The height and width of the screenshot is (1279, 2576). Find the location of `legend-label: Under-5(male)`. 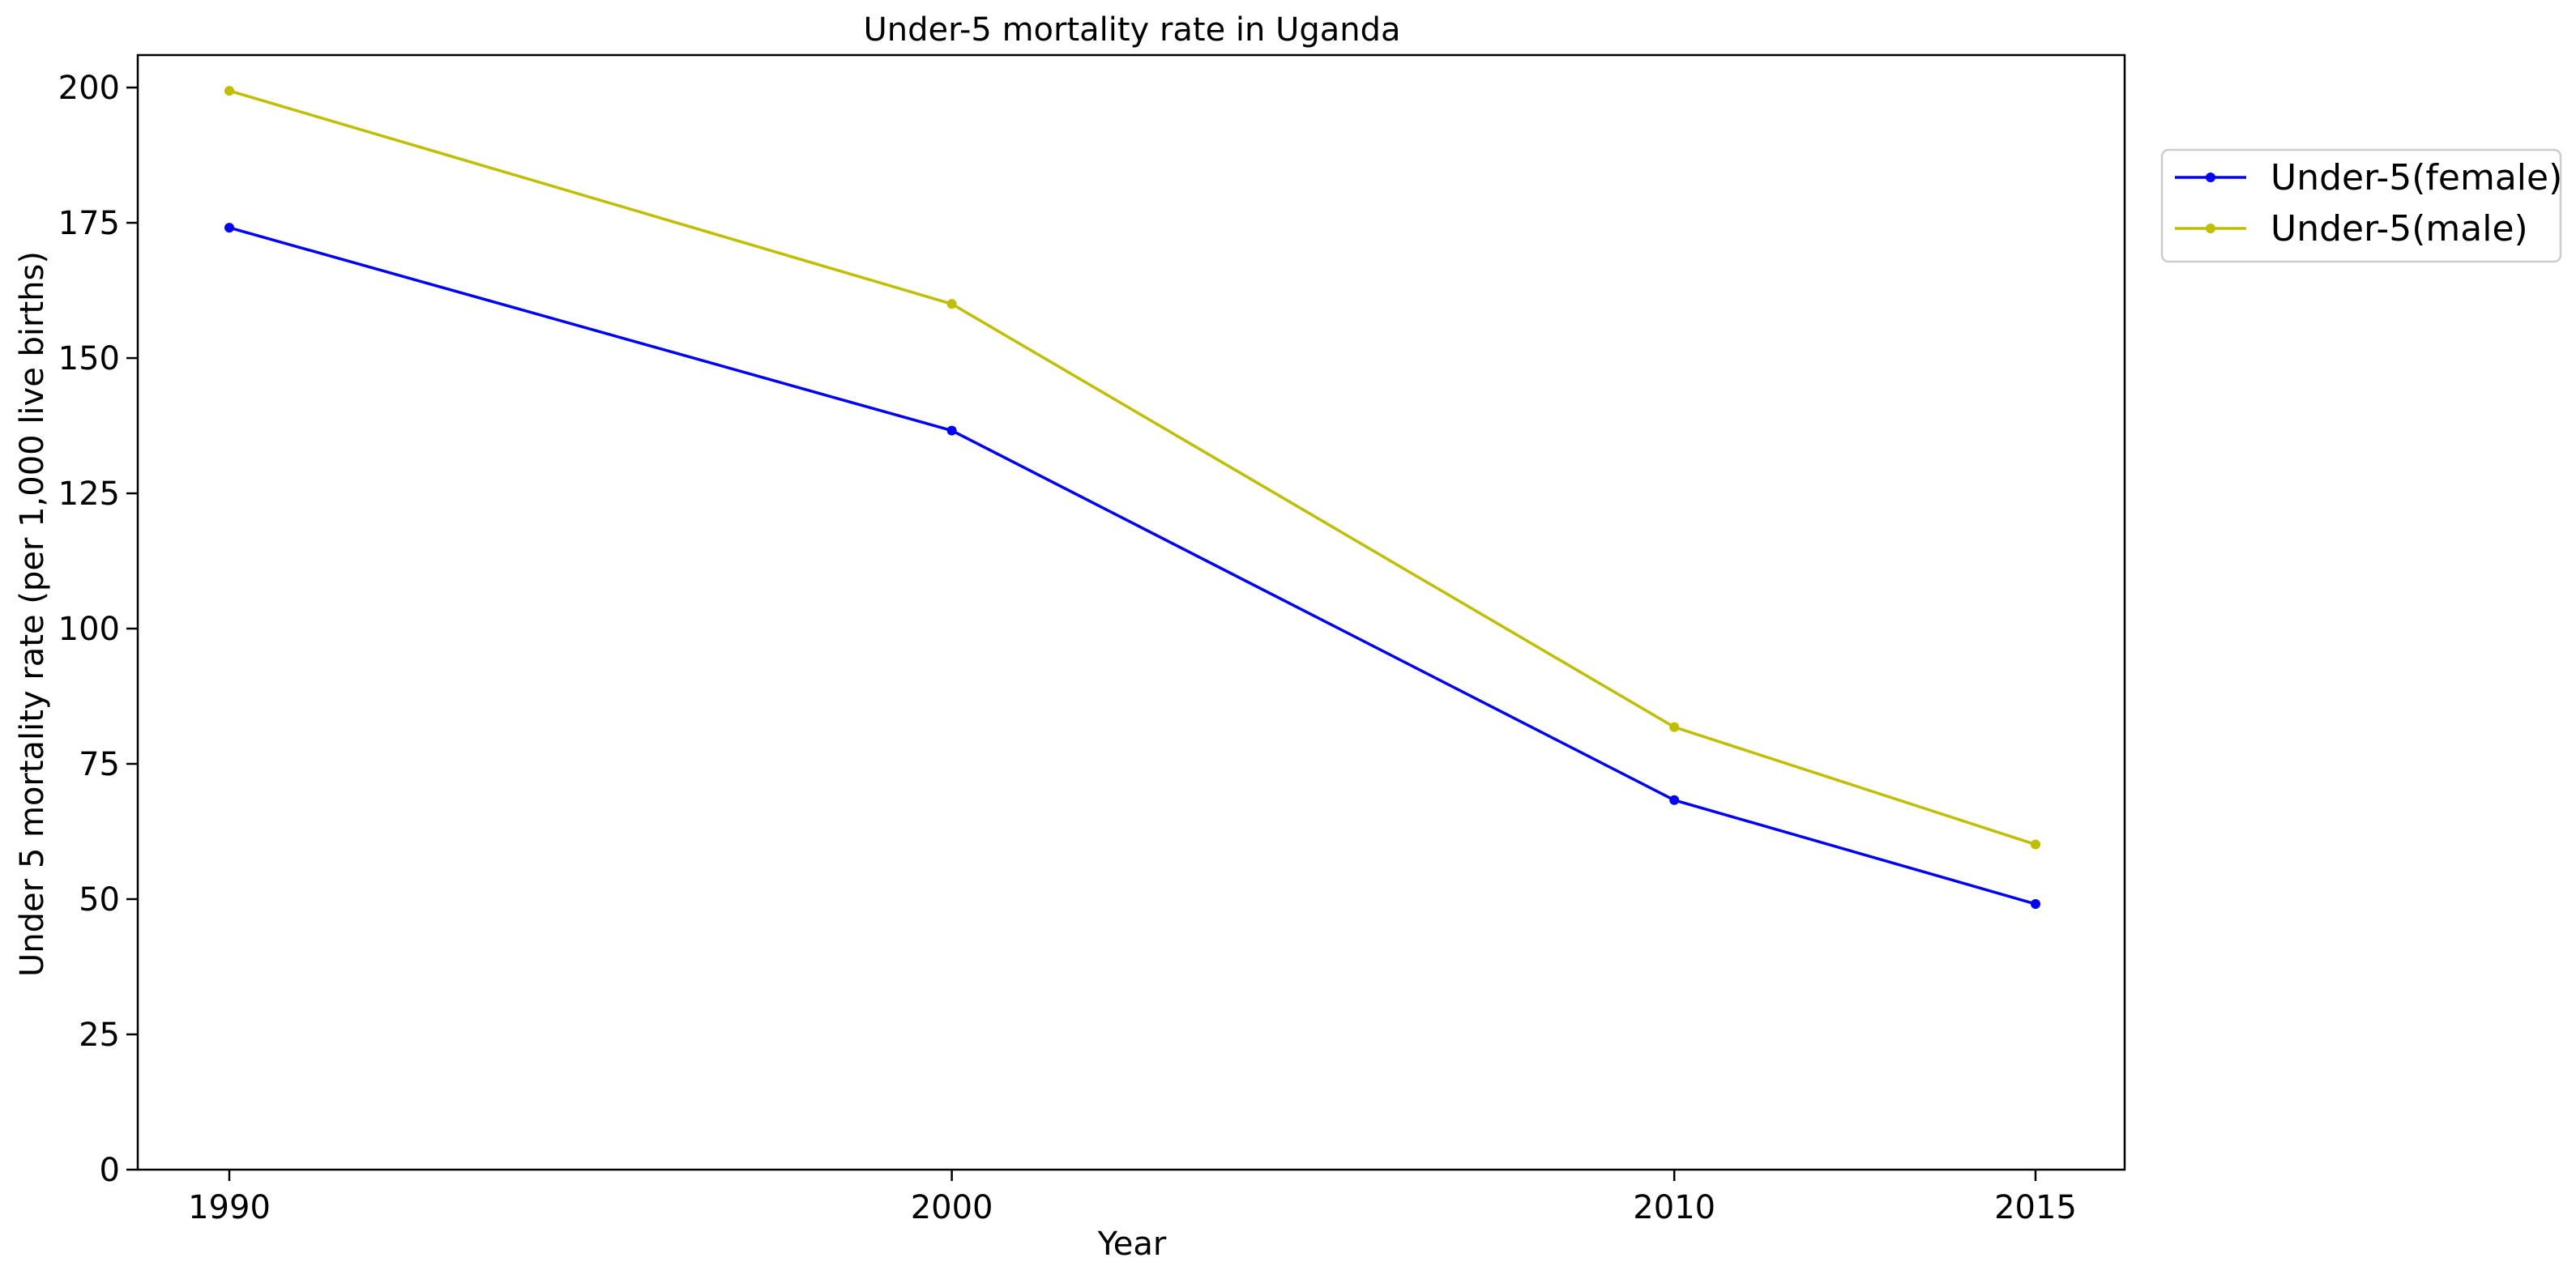

legend-label: Under-5(male) is located at coordinates (2399, 228).